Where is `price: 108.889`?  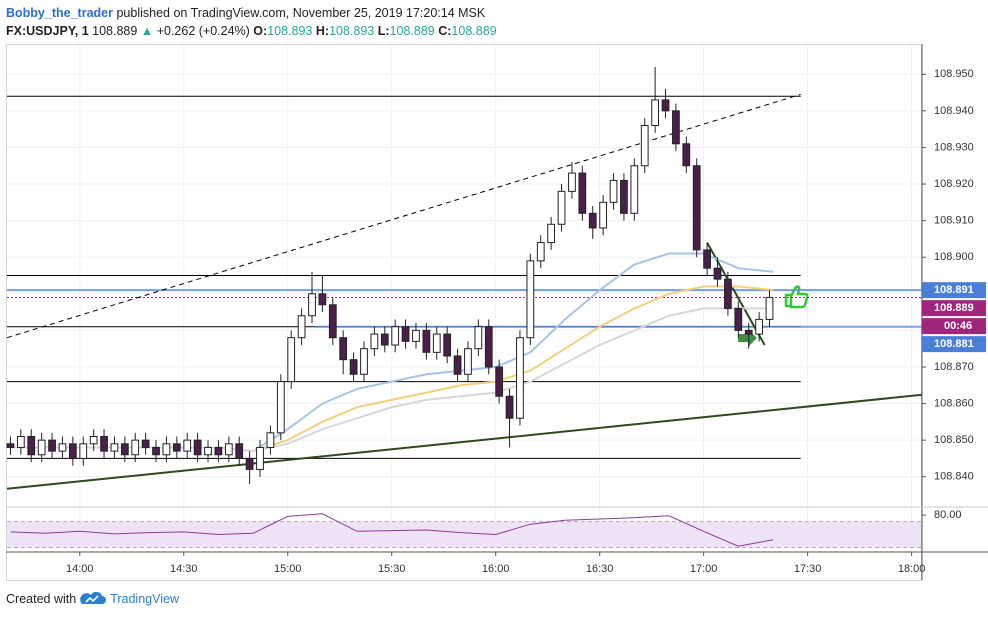
price: 108.889 is located at coordinates (115, 31).